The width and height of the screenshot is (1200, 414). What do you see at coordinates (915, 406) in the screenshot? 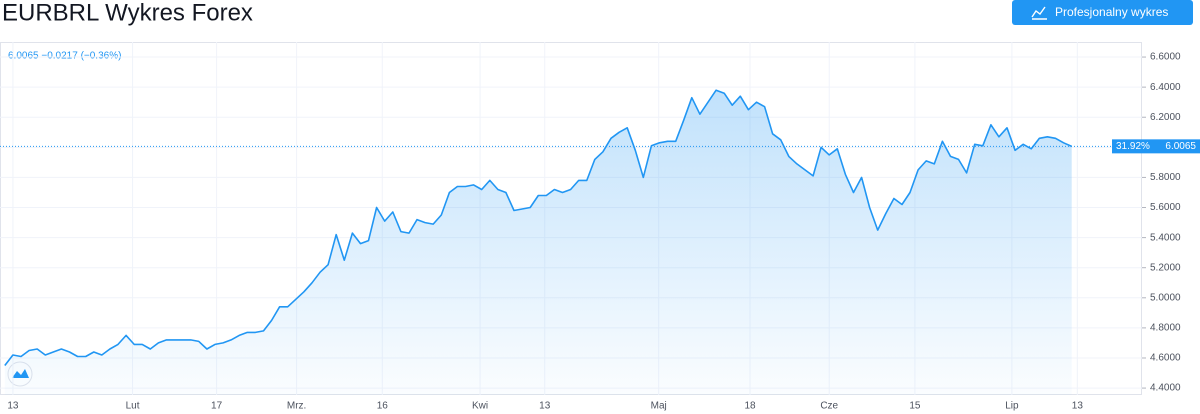
I see `x-tick-label: 15` at bounding box center [915, 406].